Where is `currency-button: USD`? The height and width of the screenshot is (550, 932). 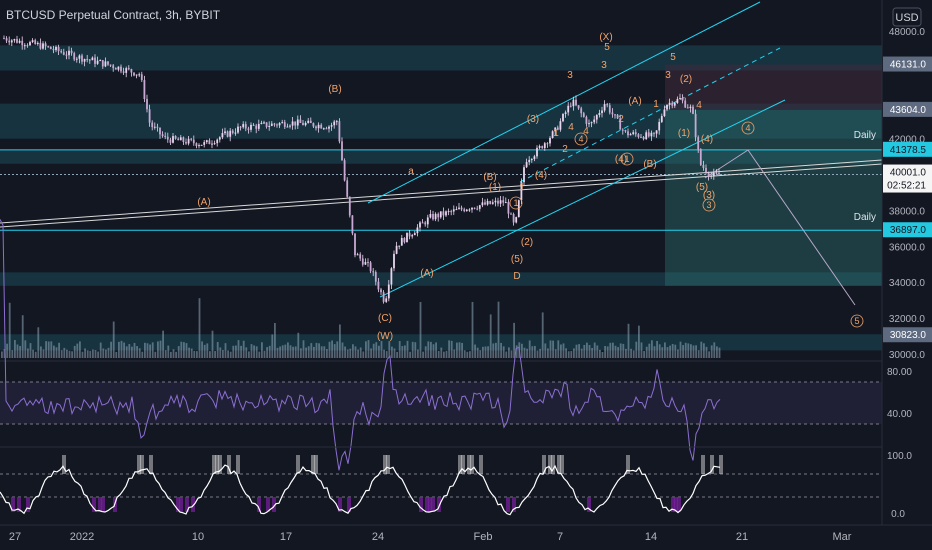 currency-button: USD is located at coordinates (907, 17).